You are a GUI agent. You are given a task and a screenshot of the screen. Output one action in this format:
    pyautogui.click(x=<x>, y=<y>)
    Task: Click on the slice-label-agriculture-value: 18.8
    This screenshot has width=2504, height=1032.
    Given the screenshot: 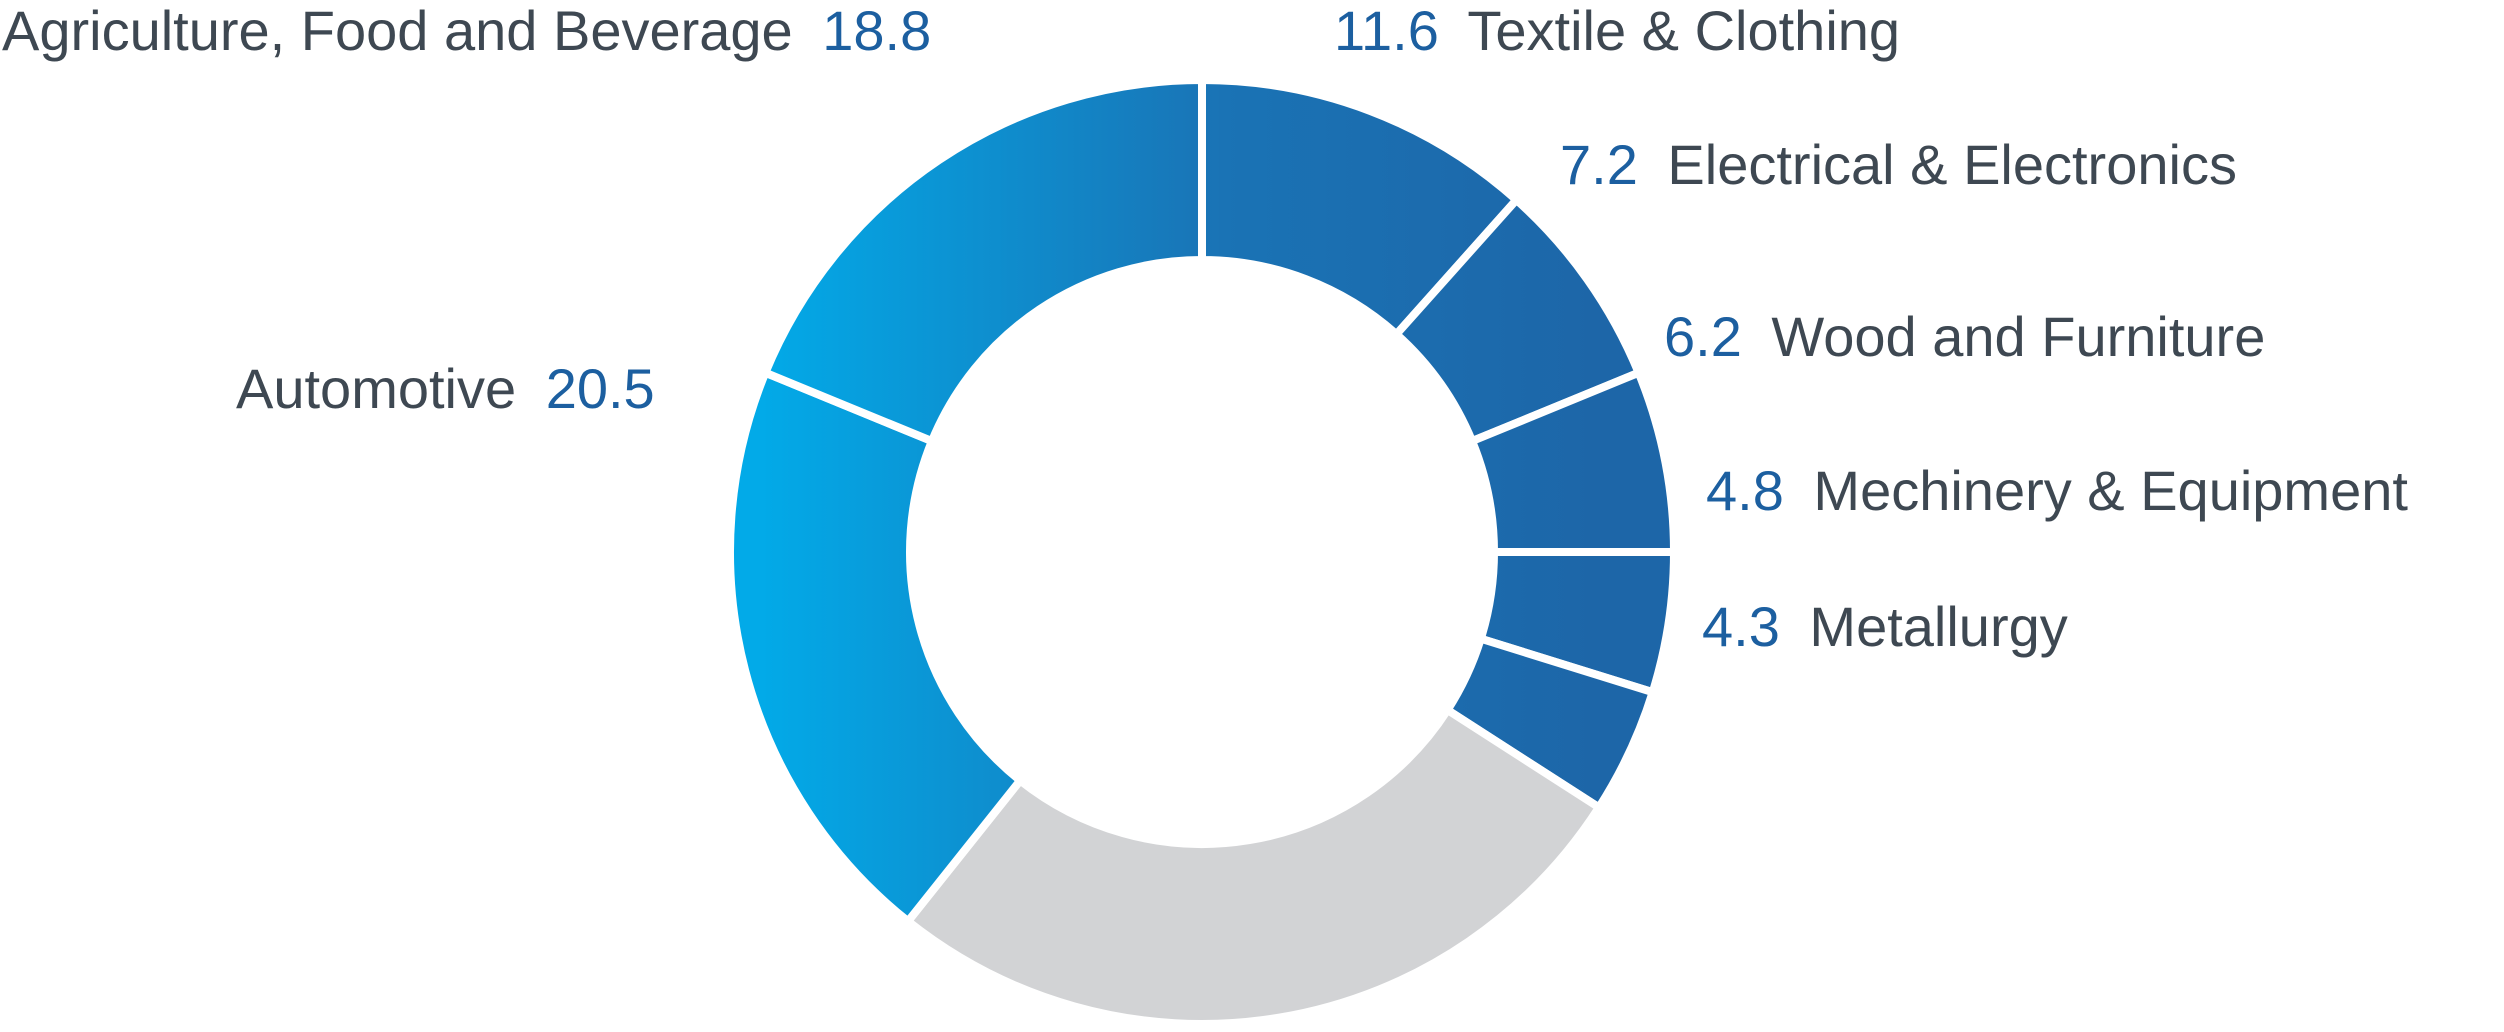 What is the action you would take?
    pyautogui.click(x=876, y=31)
    